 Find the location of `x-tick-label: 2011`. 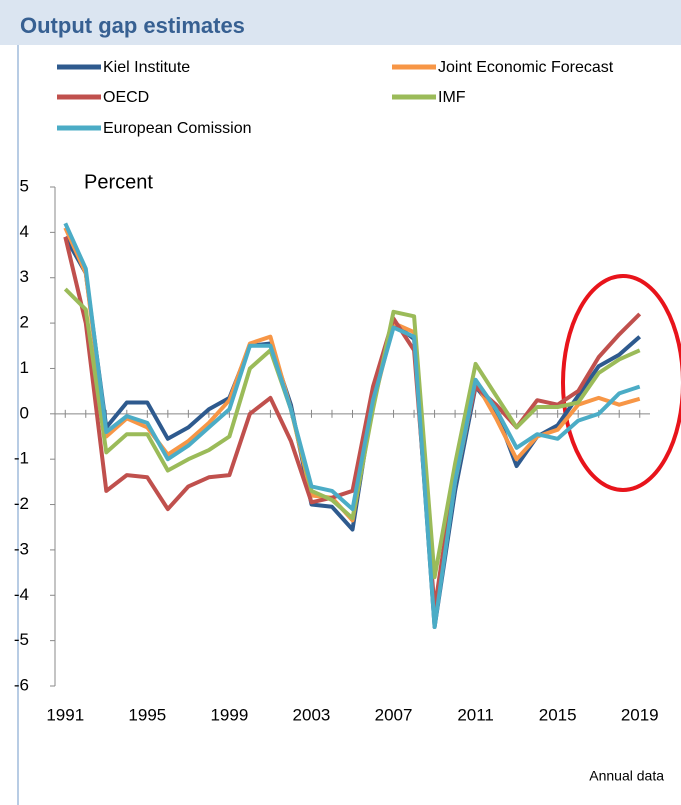

x-tick-label: 2011 is located at coordinates (475, 714).